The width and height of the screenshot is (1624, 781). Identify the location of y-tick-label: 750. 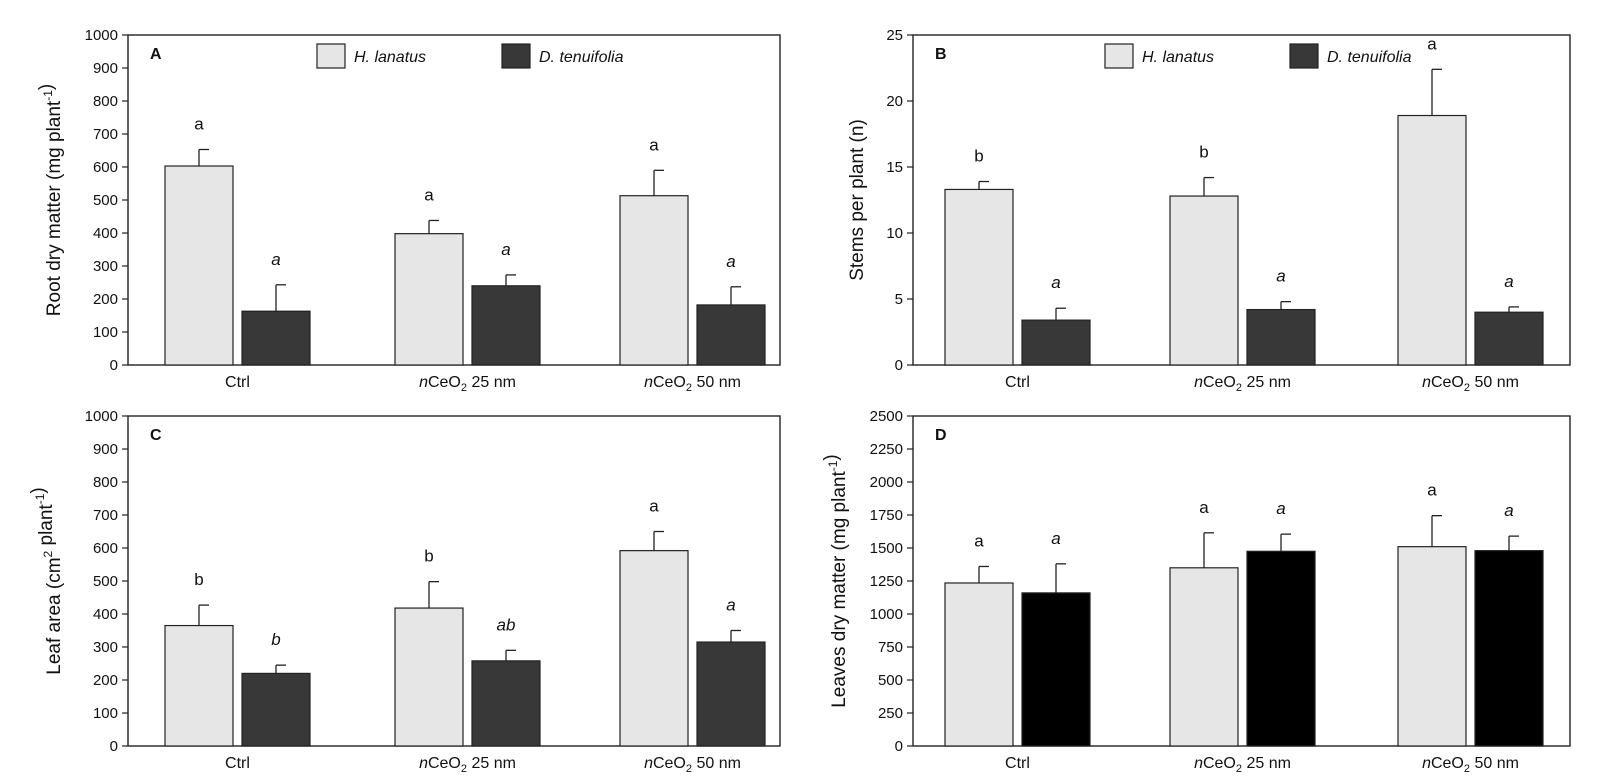
(890, 647).